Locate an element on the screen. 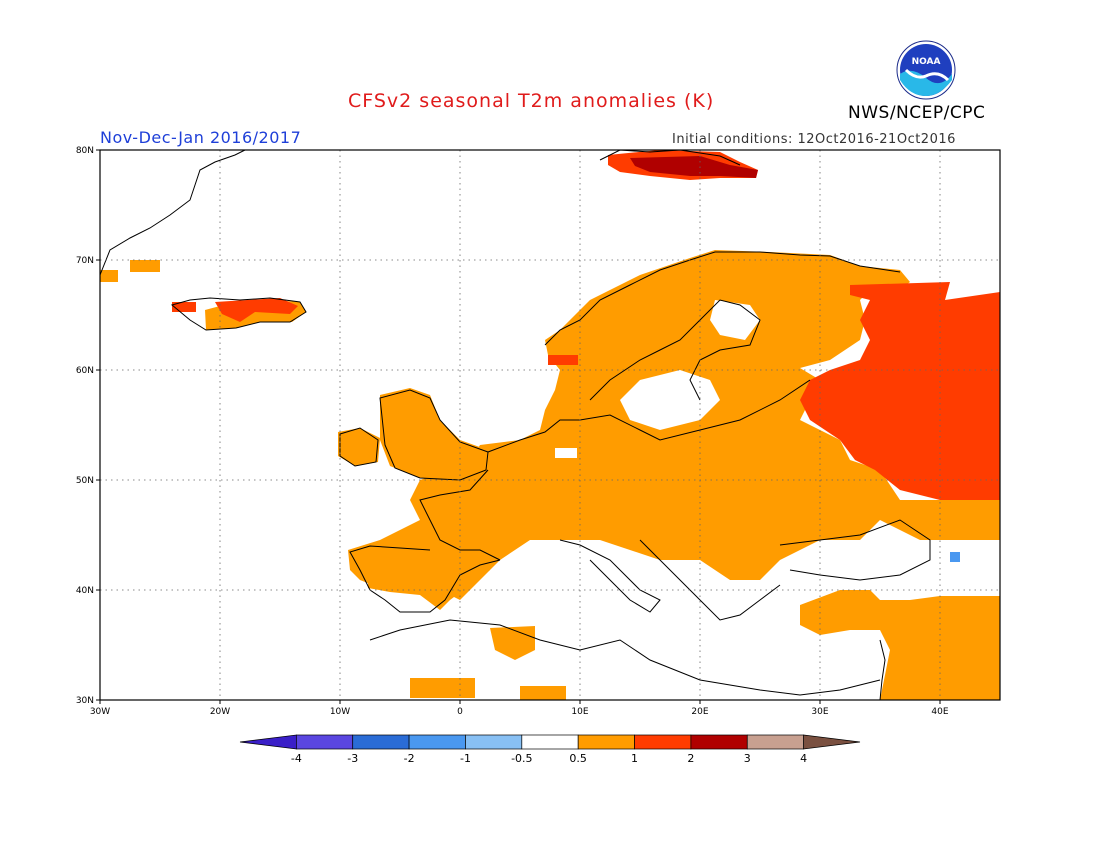 The height and width of the screenshot is (850, 1100). region-iceland-red is located at coordinates (256, 310).